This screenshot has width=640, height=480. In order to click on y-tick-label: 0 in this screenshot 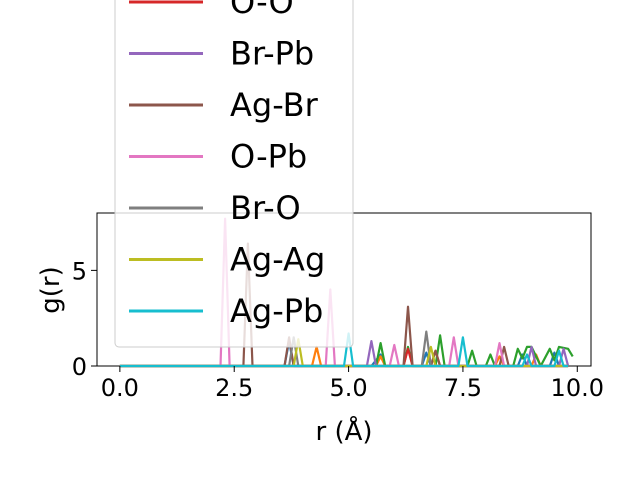, I will do `click(79, 367)`.